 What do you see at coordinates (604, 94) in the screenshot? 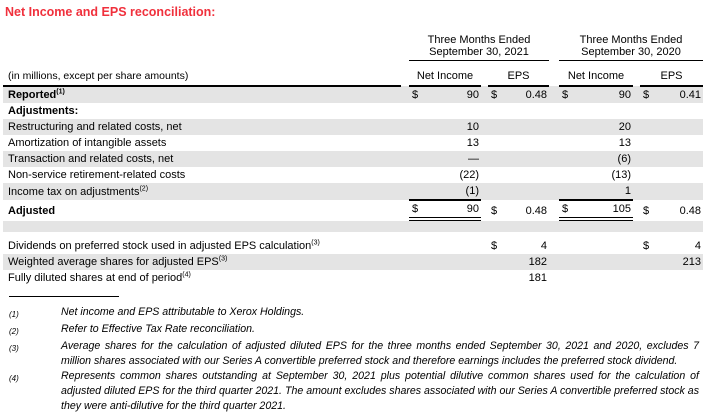
I see `value-cell: 90` at bounding box center [604, 94].